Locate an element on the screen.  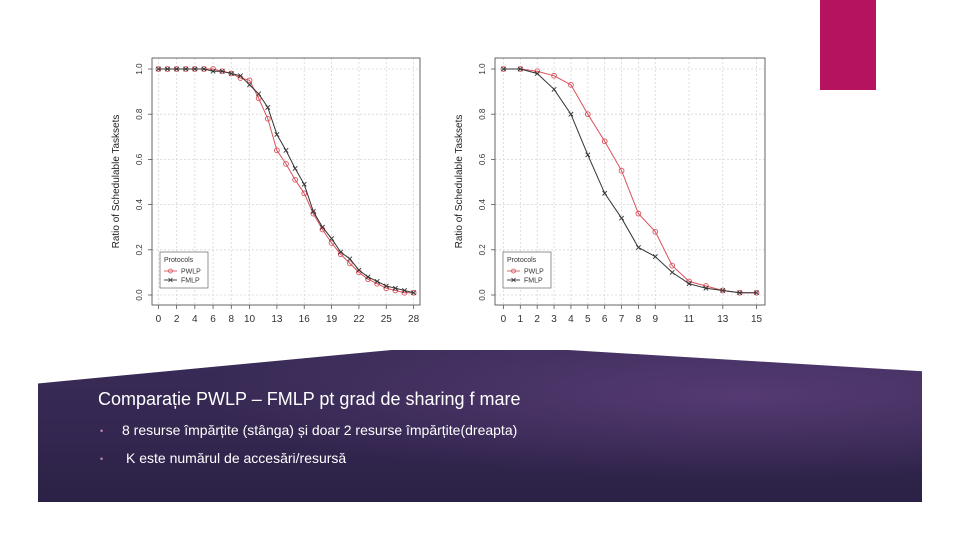
bullet-text: K este numărul de accesări/resursă is located at coordinates (236, 458).